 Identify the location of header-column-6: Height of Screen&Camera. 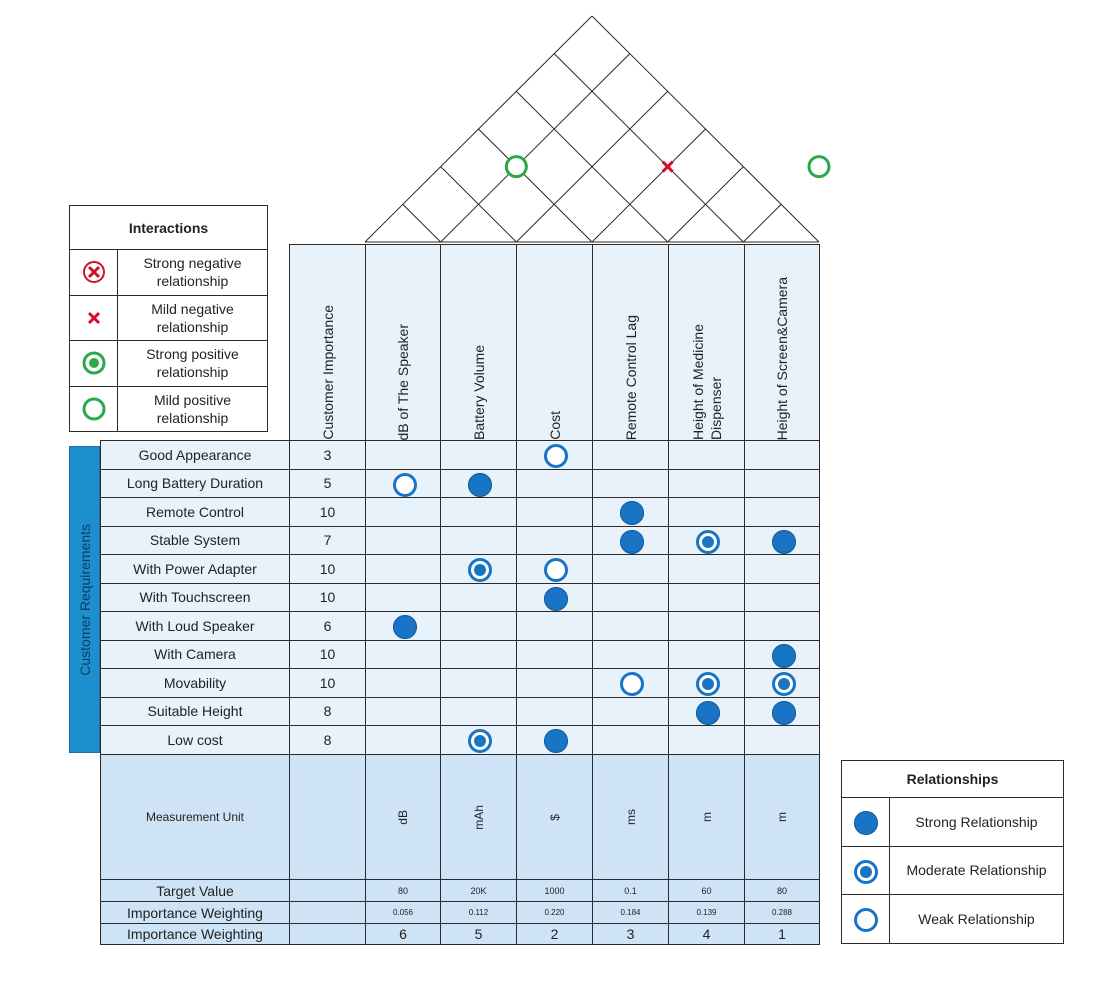
(782, 342).